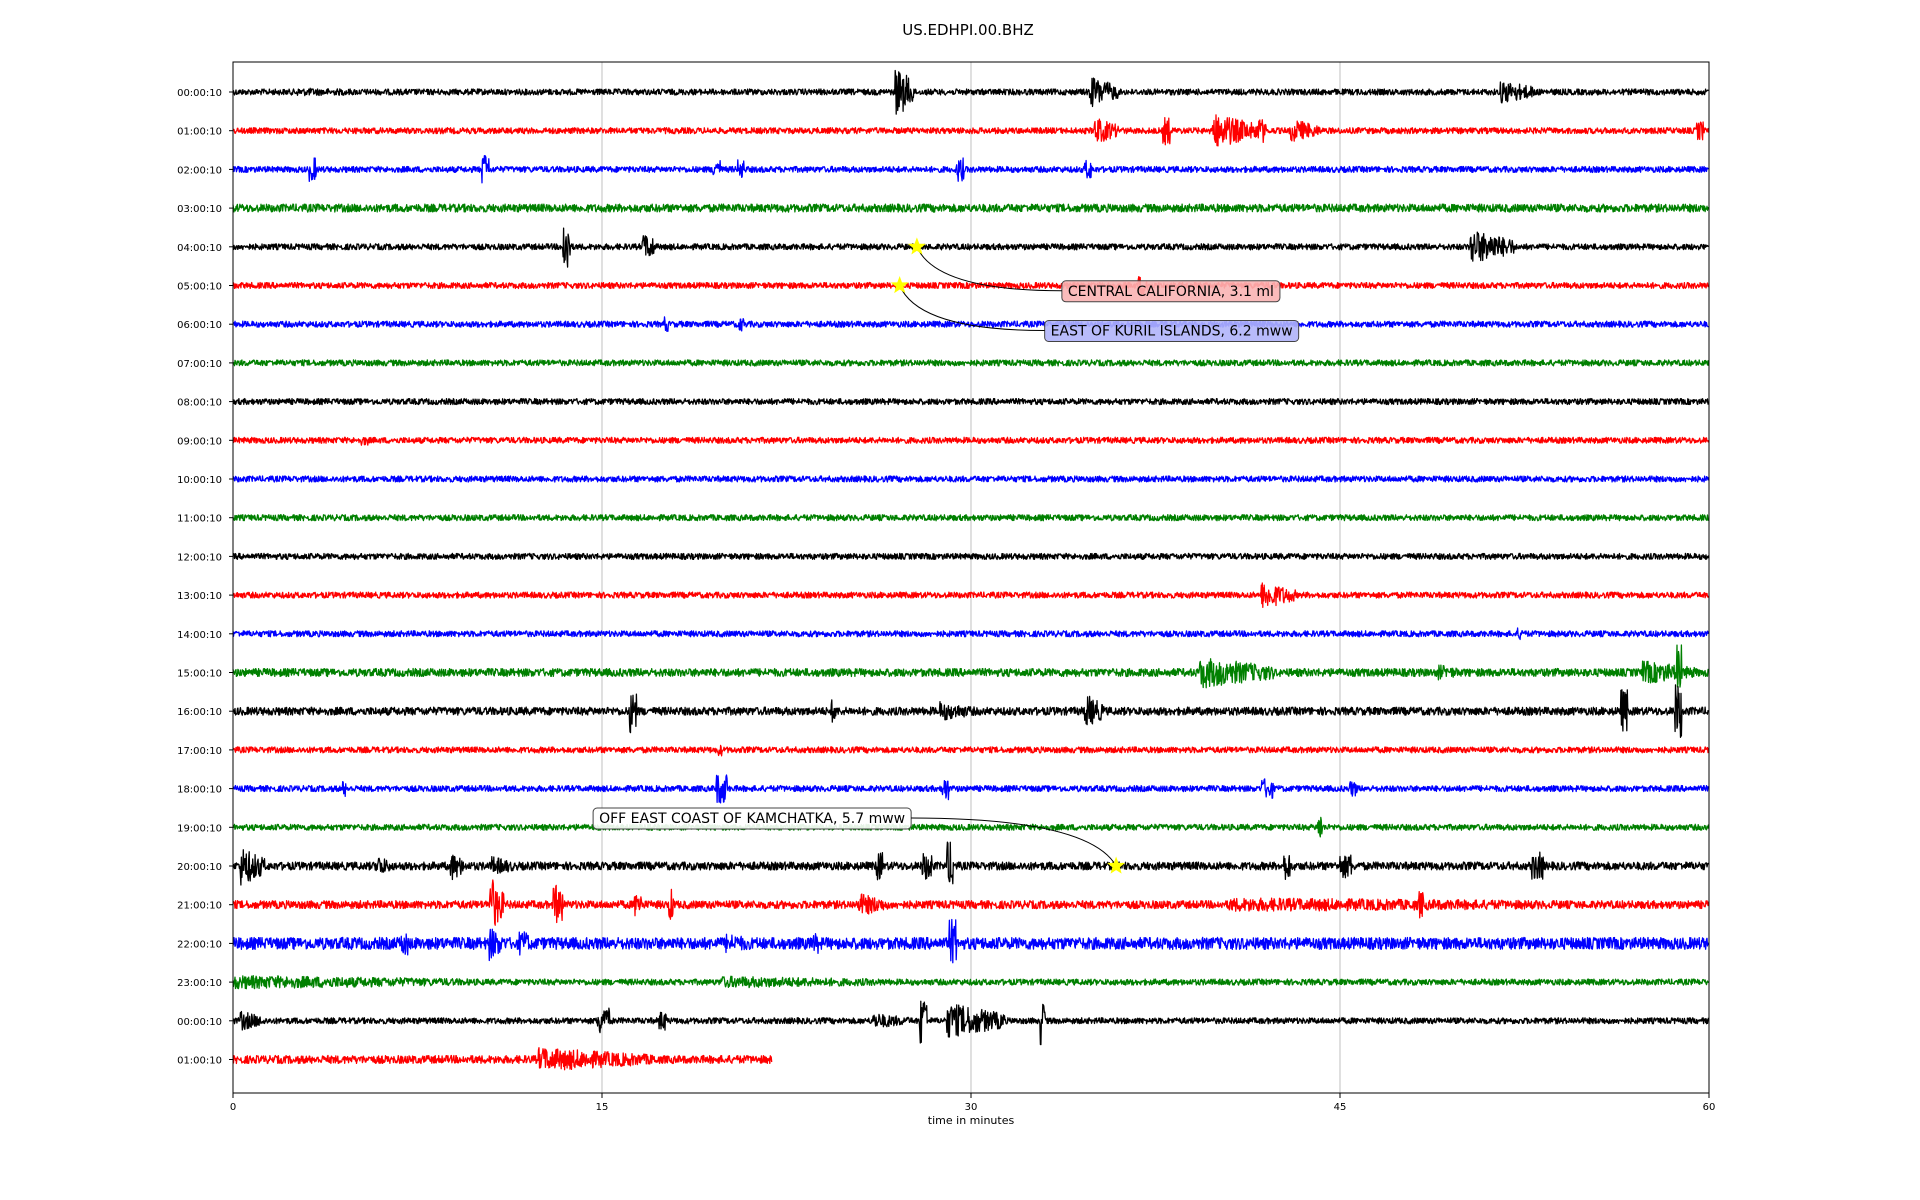 The height and width of the screenshot is (1200, 1920). Describe the element at coordinates (199, 944) in the screenshot. I see `y-tick-label: 22:00:10` at that location.